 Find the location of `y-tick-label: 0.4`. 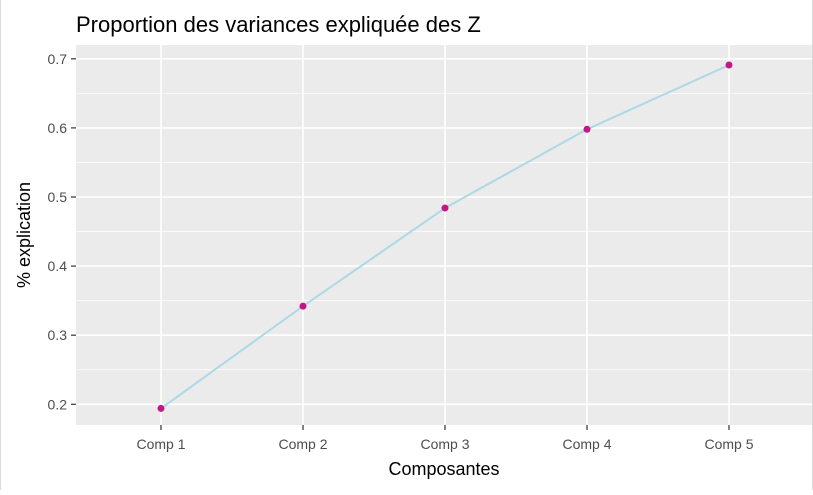

y-tick-label: 0.4 is located at coordinates (58, 266).